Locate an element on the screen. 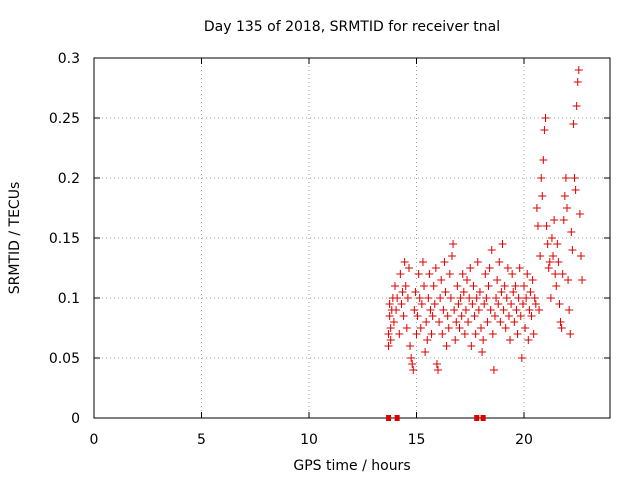  x-tick-label: 10 is located at coordinates (309, 440).